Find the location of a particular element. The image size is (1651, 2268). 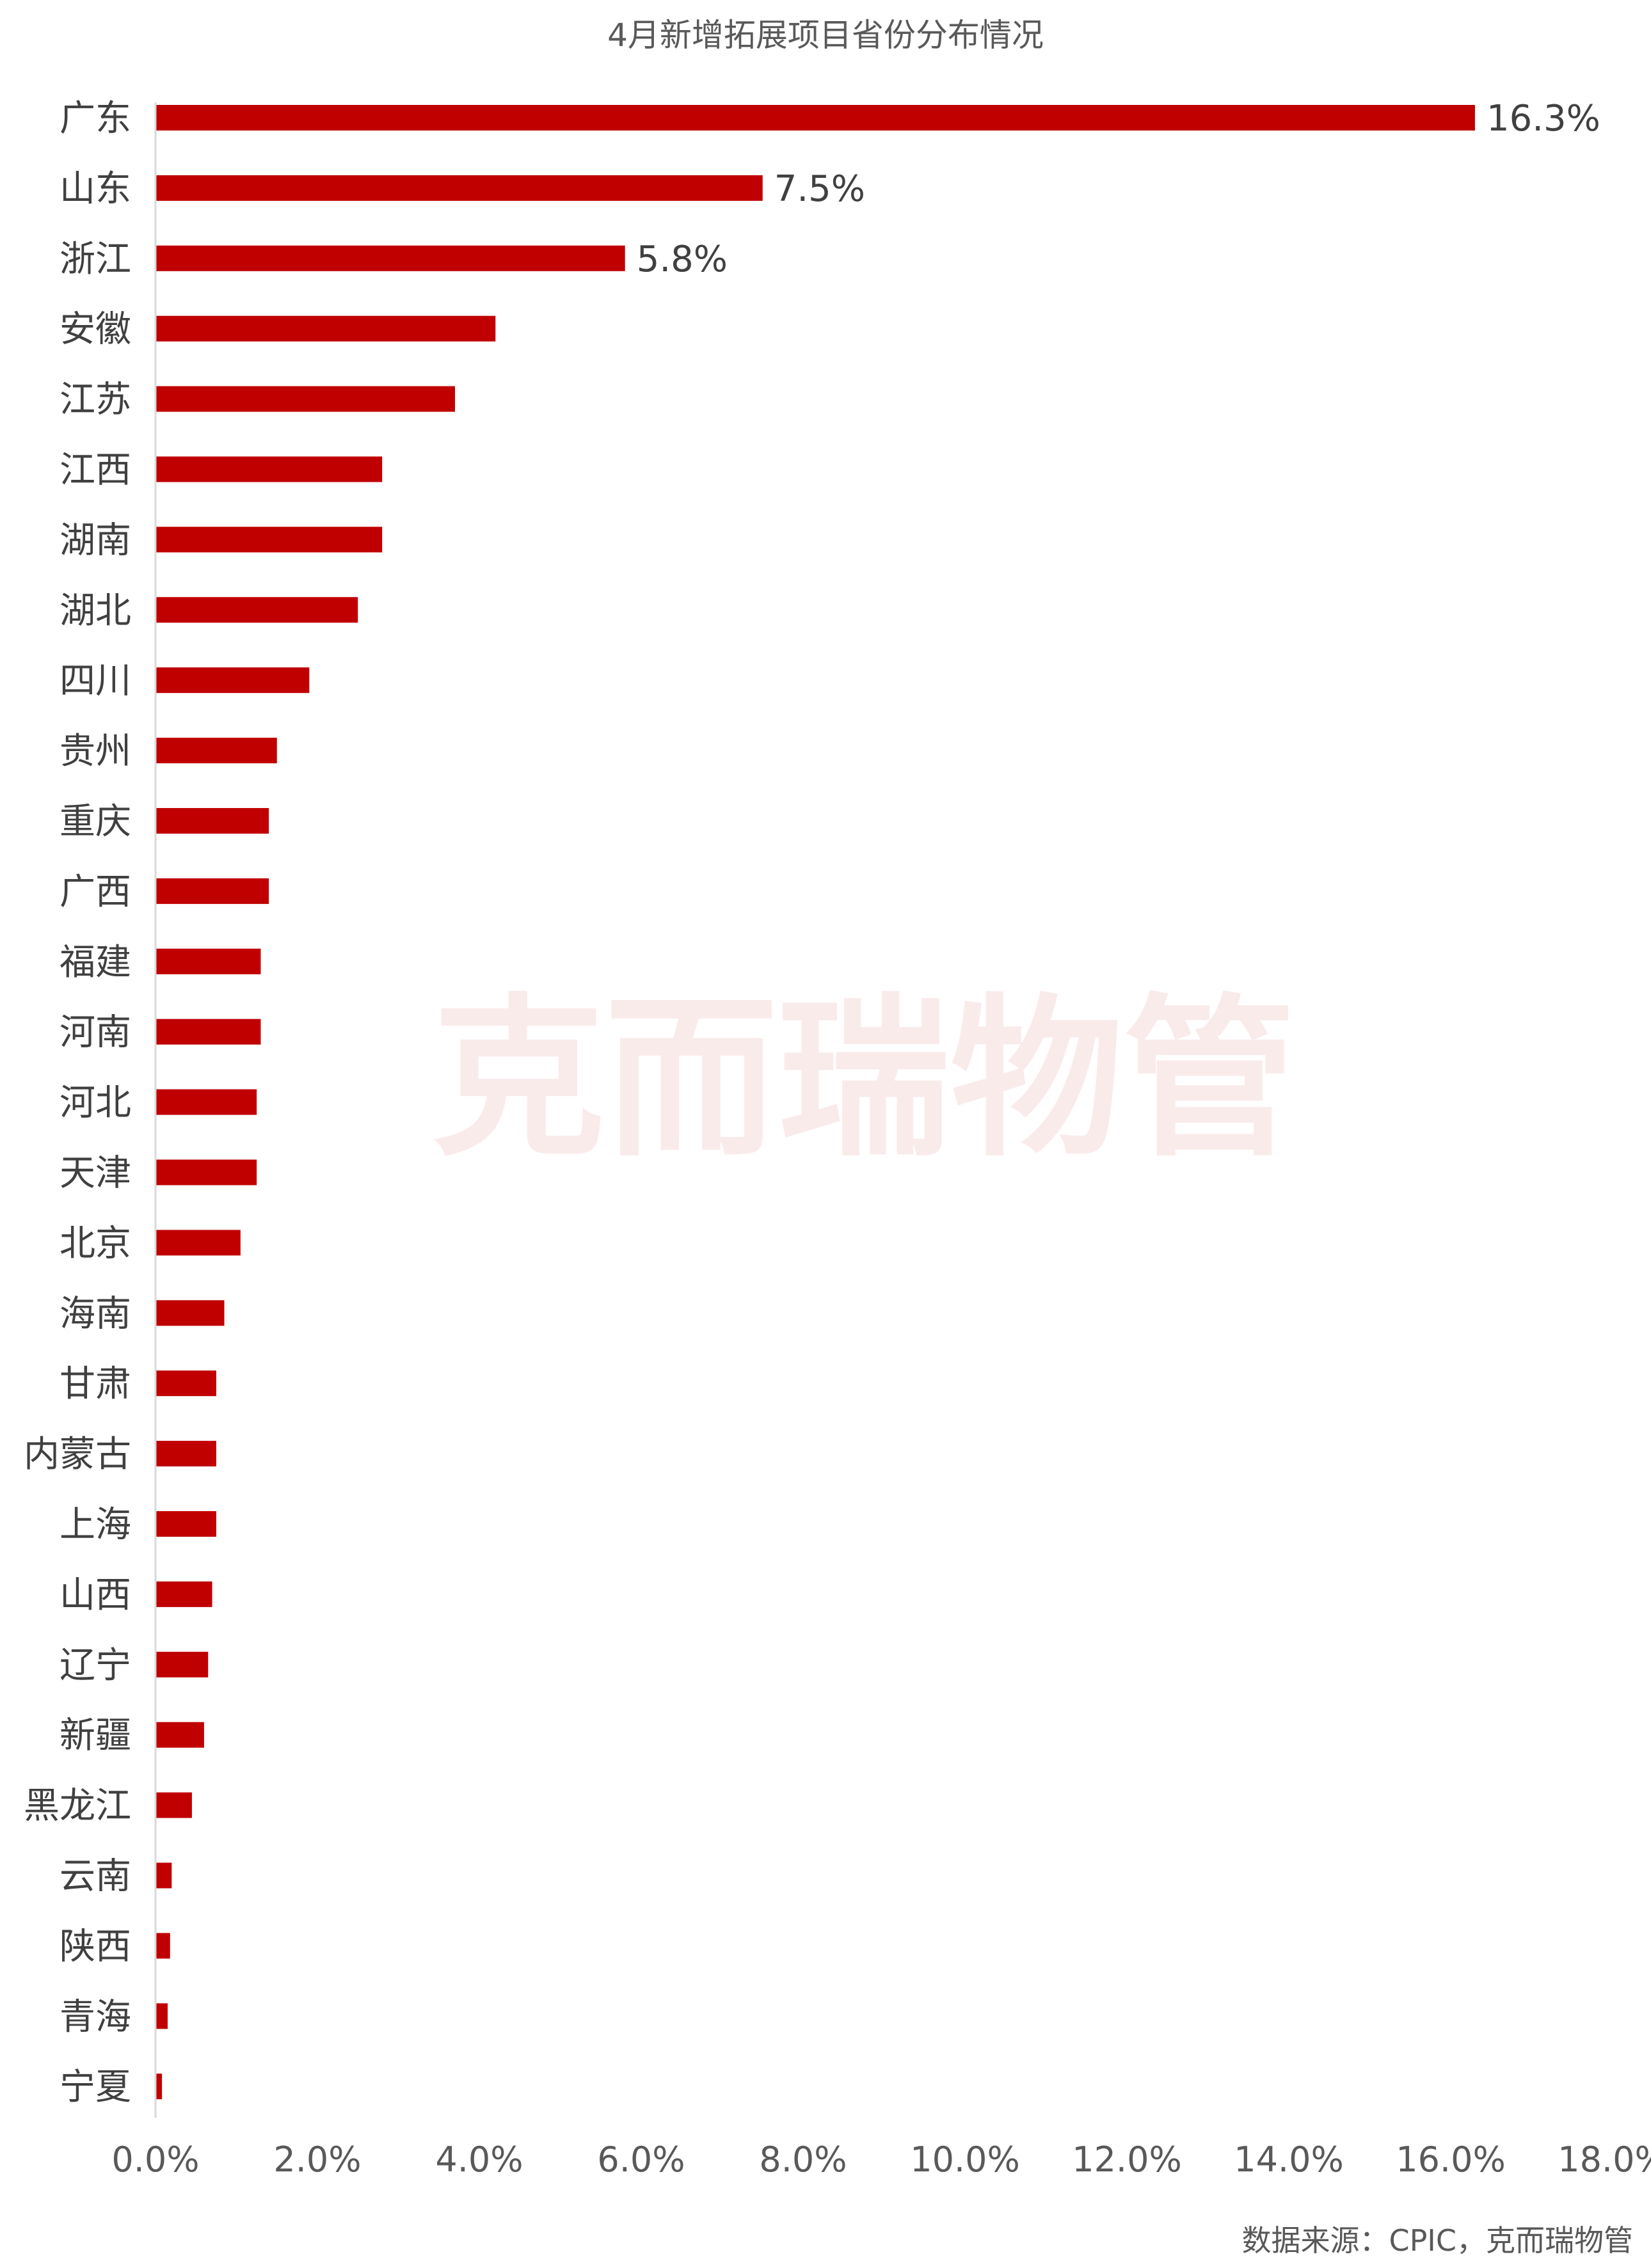

chart-title: 4月新增拓展项目省份分布情况 is located at coordinates (825, 35).